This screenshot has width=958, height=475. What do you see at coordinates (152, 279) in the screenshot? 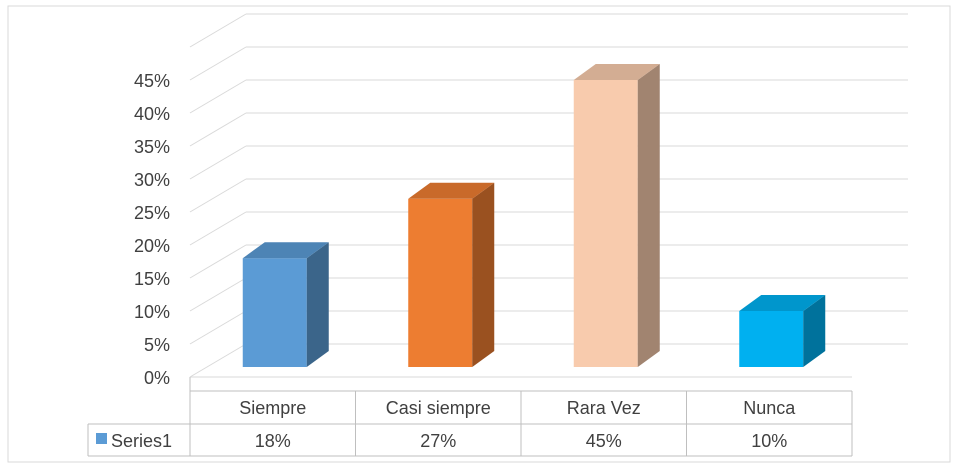
I see `y-tick-label: 15%` at bounding box center [152, 279].